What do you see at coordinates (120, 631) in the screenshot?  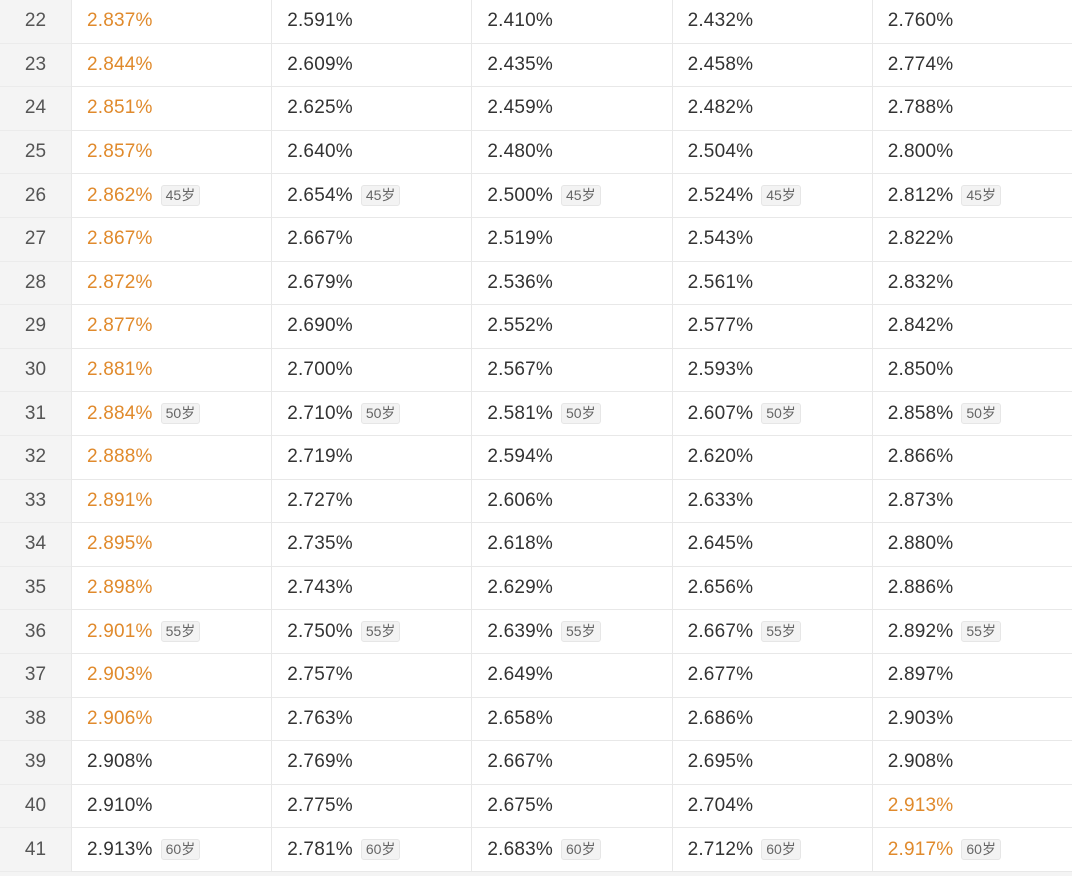 I see `rate-value: 2.901%` at bounding box center [120, 631].